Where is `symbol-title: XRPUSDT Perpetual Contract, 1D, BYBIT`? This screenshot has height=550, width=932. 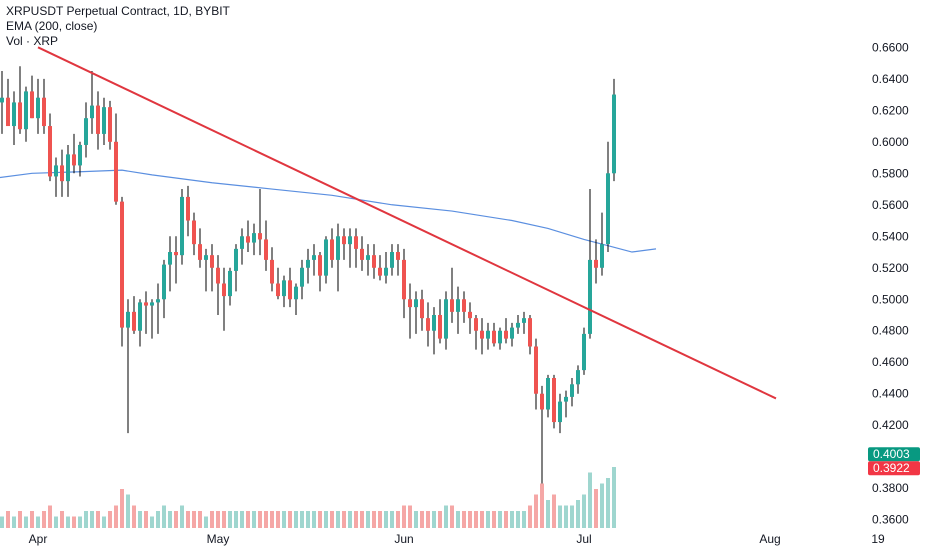 symbol-title: XRPUSDT Perpetual Contract, 1D, BYBIT is located at coordinates (118, 11).